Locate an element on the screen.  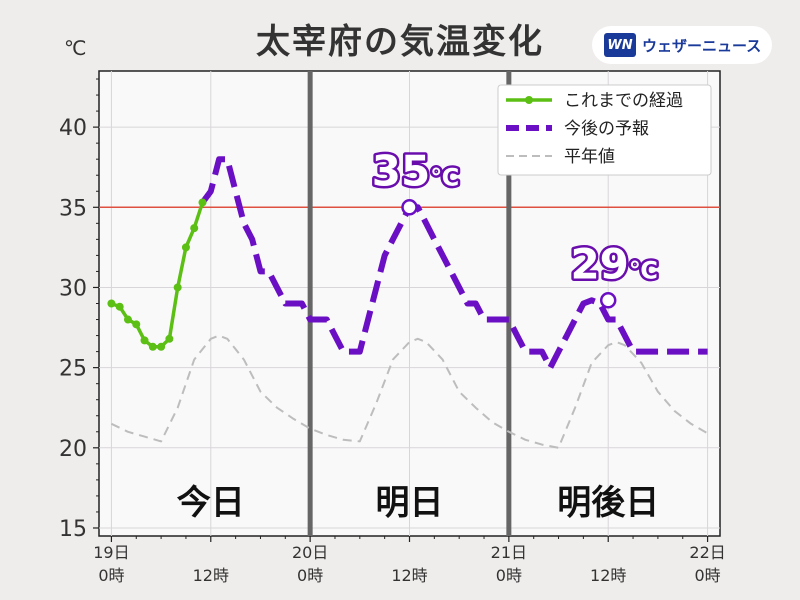
y-tick-label: 40 is located at coordinates (73, 128).